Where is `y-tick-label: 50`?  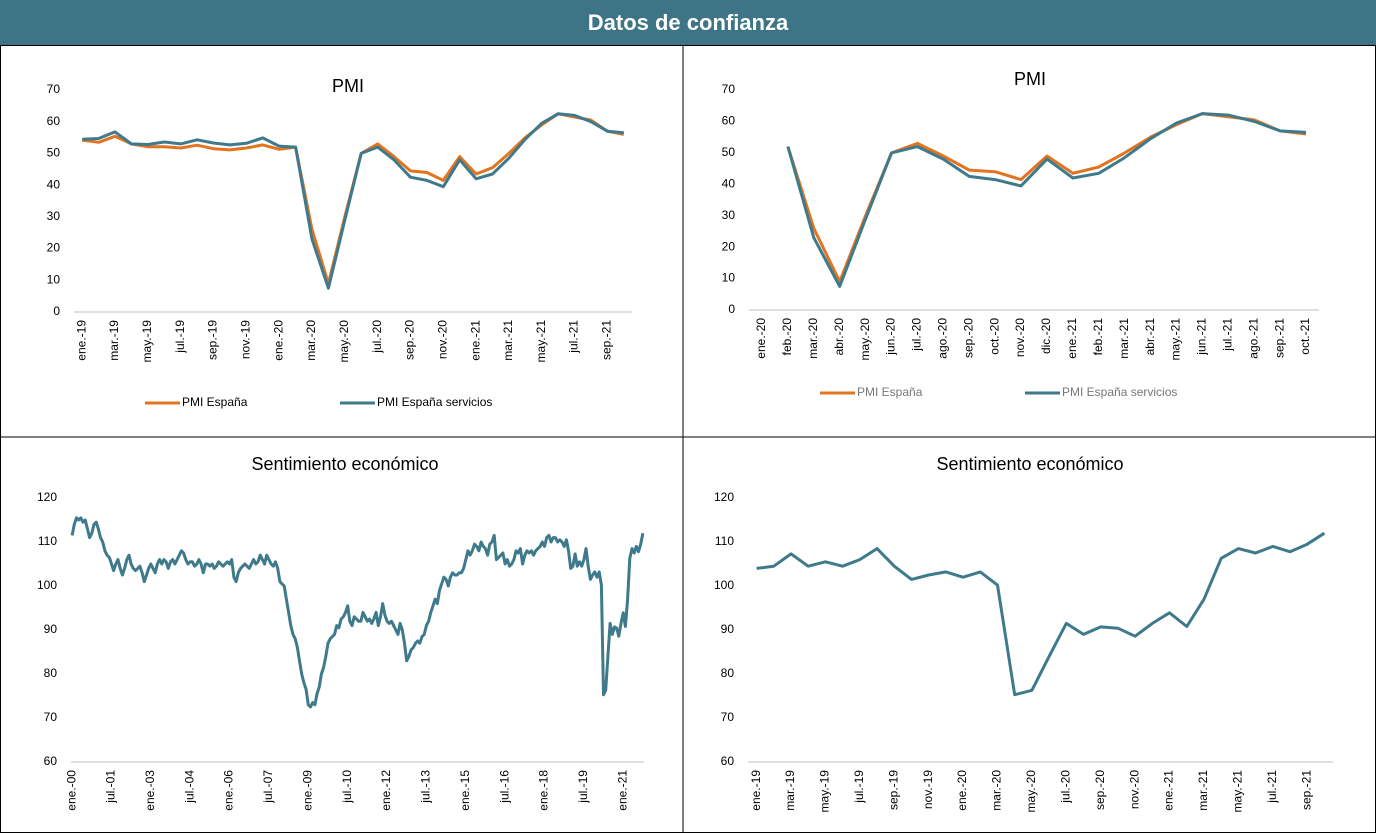 y-tick-label: 50 is located at coordinates (729, 152).